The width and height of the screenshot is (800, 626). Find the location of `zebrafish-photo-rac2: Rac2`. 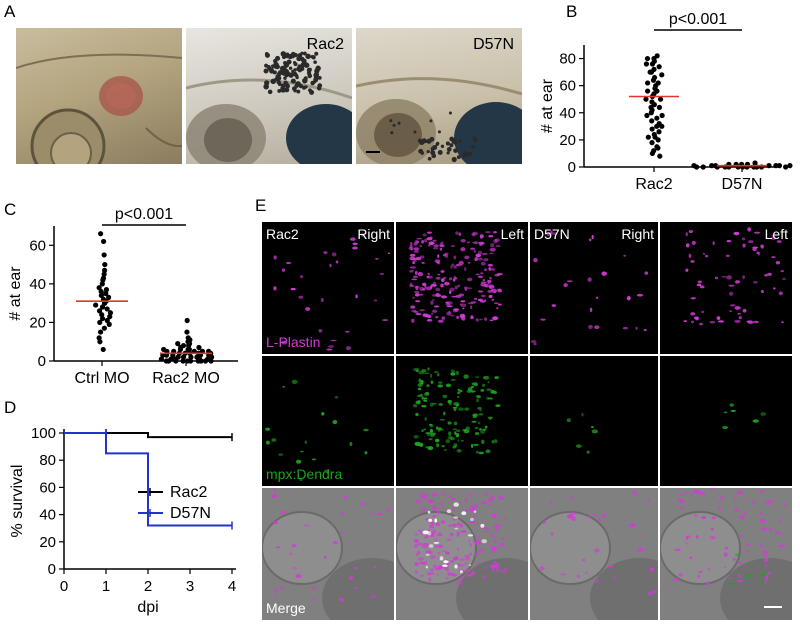

zebrafish-photo-rac2: Rac2 is located at coordinates (269, 96).